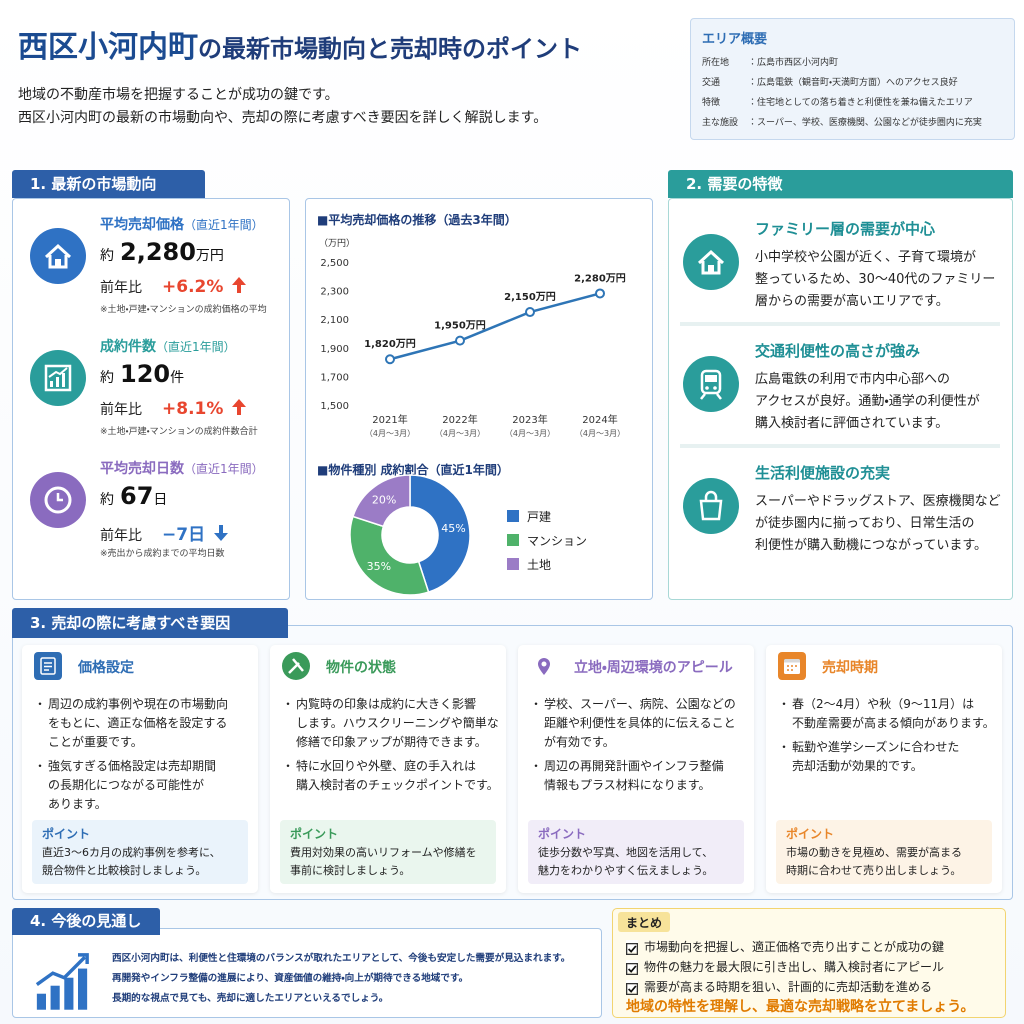  Describe the element at coordinates (857, 766) in the screenshot. I see `bullet-text: 売却活動が効果的です。` at that location.